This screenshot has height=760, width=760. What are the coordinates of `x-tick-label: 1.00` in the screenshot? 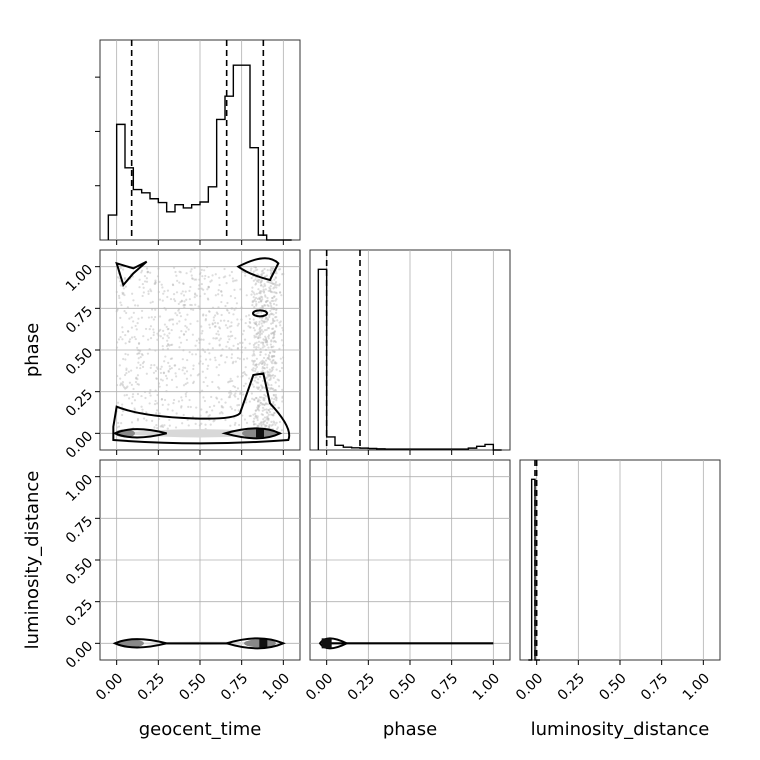 It's located at (276, 686).